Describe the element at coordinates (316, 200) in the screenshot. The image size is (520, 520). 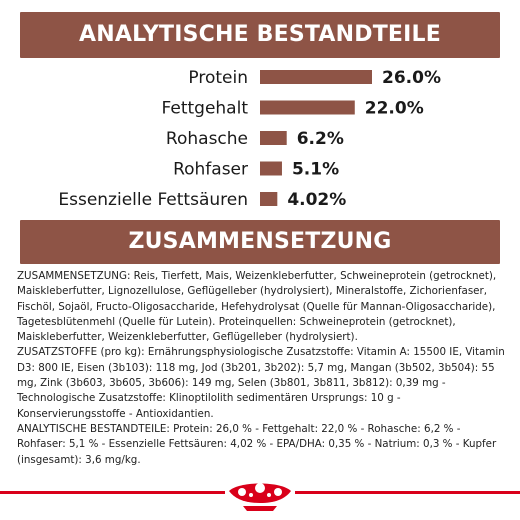
I see `chart-value-label: 4.02%` at that location.